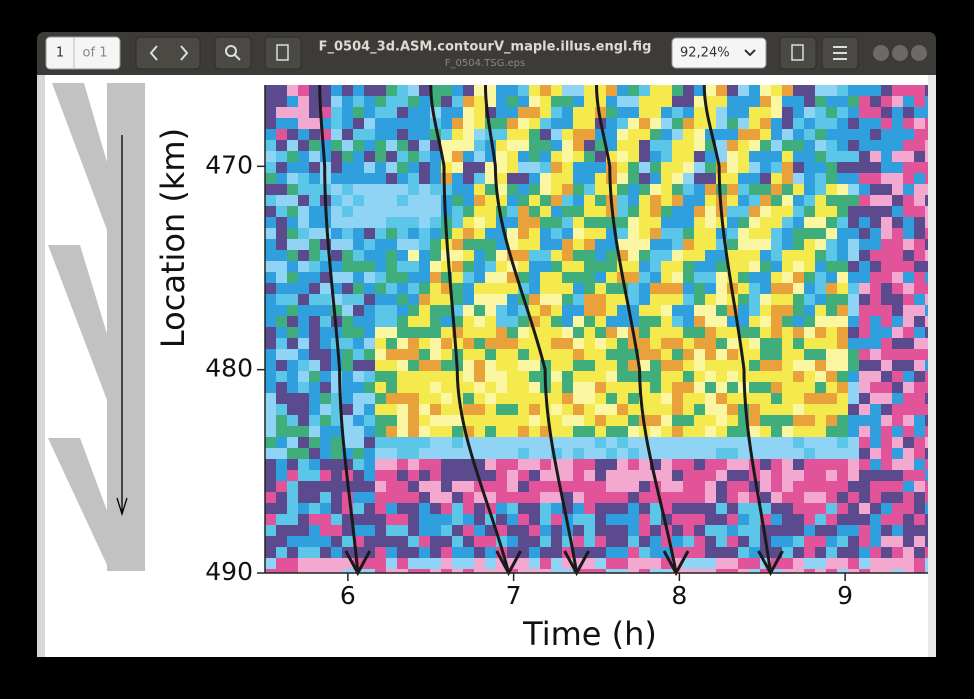 The height and width of the screenshot is (699, 974). What do you see at coordinates (900, 53) in the screenshot?
I see `maximize-button` at bounding box center [900, 53].